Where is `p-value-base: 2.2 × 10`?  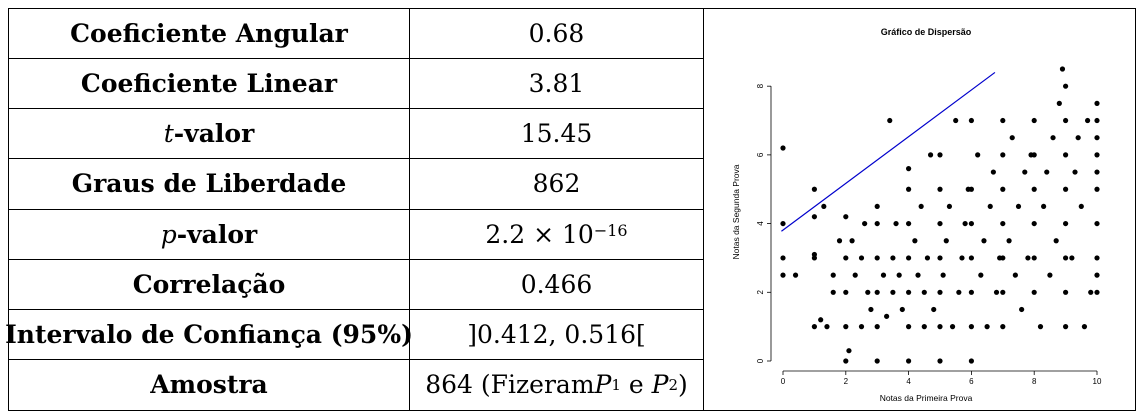 p-value-base: 2.2 × 10 is located at coordinates (539, 234).